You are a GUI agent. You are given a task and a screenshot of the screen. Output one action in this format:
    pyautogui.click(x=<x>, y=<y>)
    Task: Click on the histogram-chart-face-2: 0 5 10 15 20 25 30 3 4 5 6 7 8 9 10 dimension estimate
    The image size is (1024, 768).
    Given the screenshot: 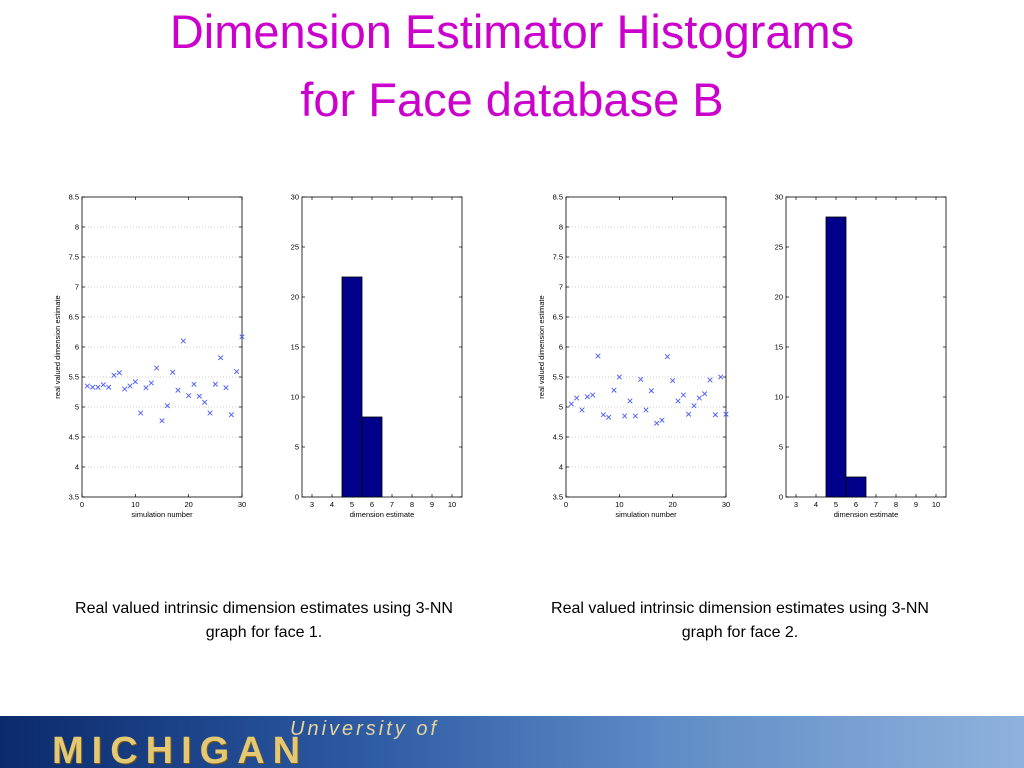 What is the action you would take?
    pyautogui.click(x=861, y=356)
    